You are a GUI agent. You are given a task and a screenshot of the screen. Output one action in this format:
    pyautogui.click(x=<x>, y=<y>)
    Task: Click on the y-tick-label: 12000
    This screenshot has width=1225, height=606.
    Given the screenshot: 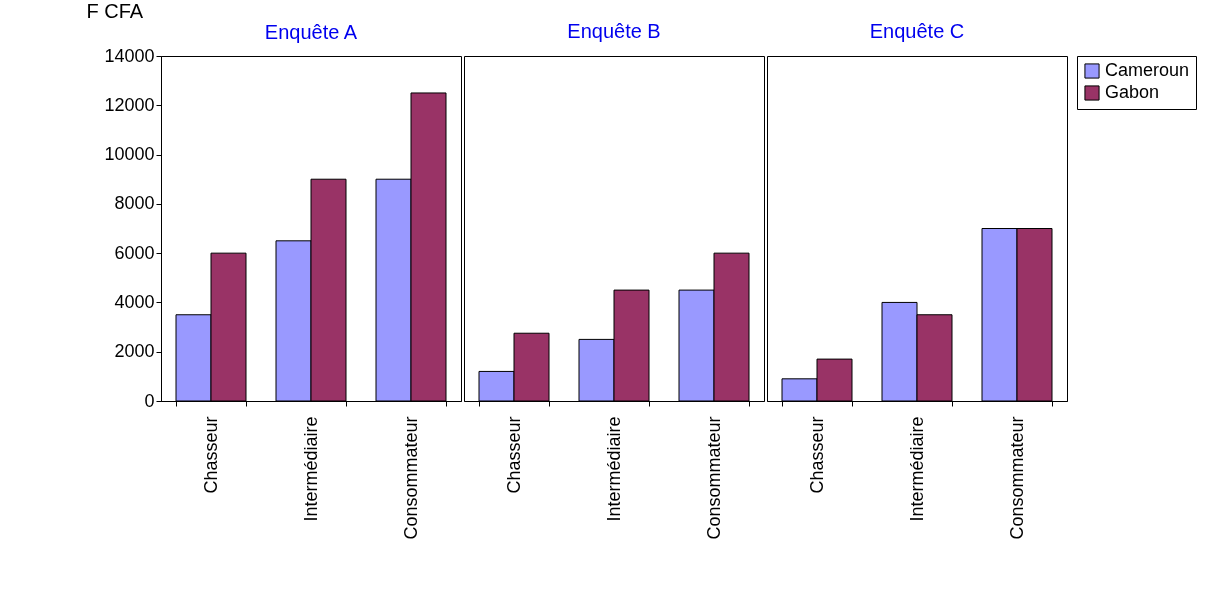 What is the action you would take?
    pyautogui.click(x=129, y=104)
    